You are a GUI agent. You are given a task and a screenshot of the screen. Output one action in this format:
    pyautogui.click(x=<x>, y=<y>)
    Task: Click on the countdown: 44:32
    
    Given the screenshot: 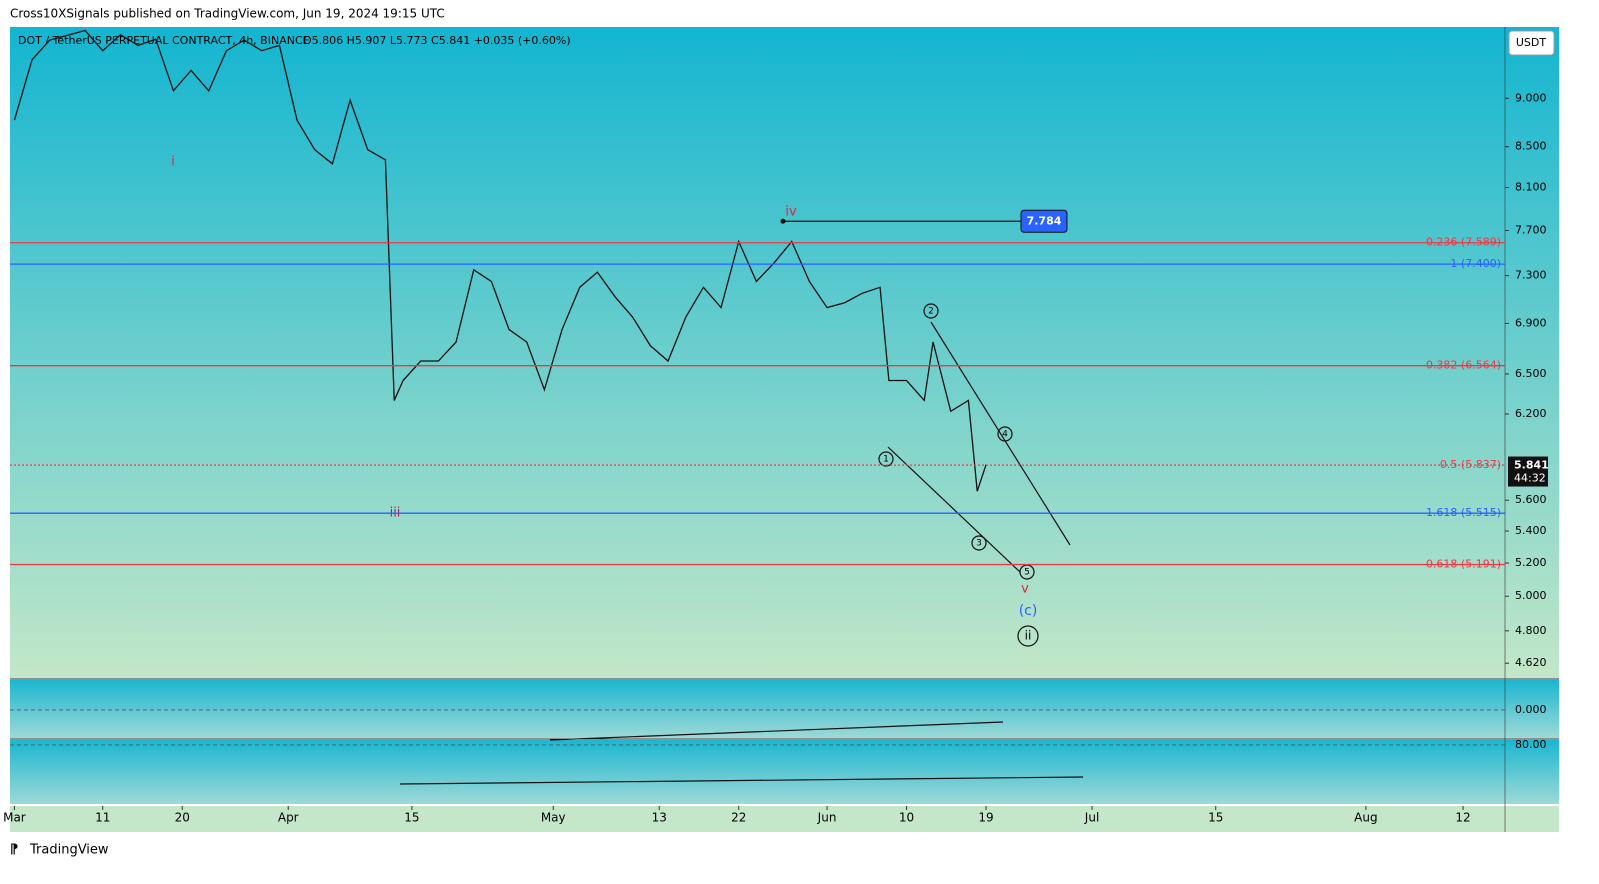 What is the action you would take?
    pyautogui.click(x=1530, y=478)
    